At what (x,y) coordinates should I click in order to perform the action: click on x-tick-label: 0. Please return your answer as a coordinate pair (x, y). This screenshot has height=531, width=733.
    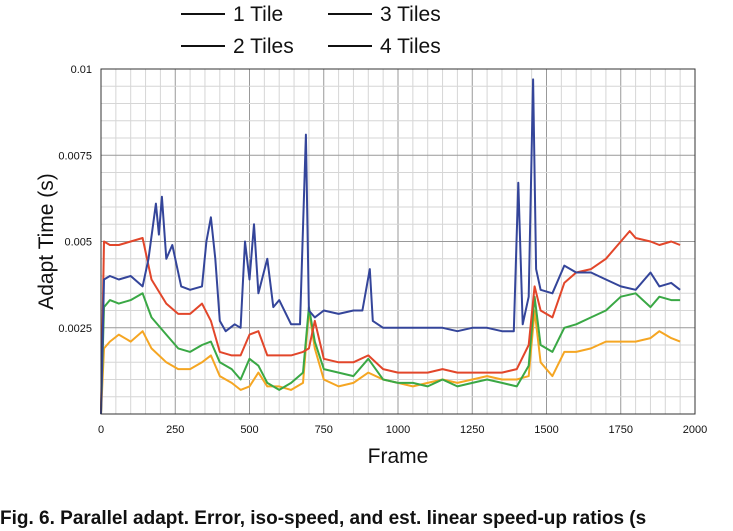
    Looking at the image, I should click on (101, 430).